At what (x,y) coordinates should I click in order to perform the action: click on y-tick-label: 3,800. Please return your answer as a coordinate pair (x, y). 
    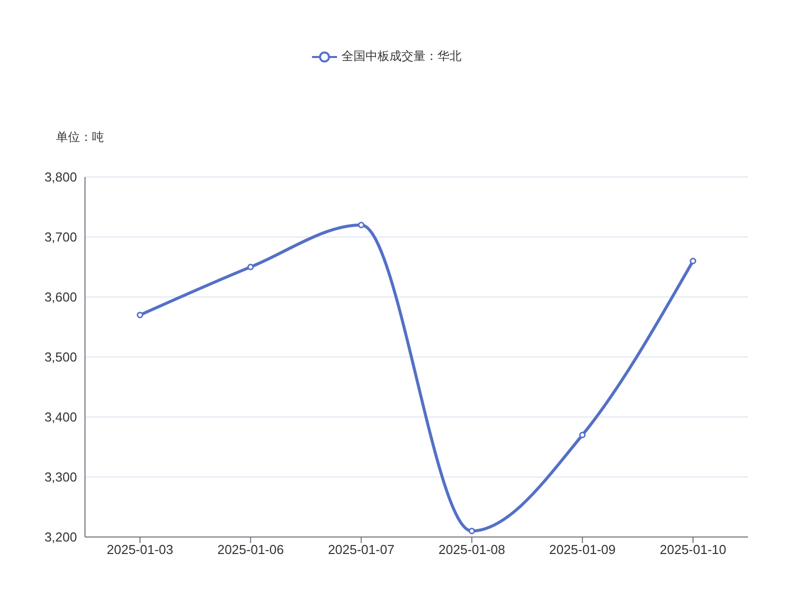
    Looking at the image, I should click on (60, 177).